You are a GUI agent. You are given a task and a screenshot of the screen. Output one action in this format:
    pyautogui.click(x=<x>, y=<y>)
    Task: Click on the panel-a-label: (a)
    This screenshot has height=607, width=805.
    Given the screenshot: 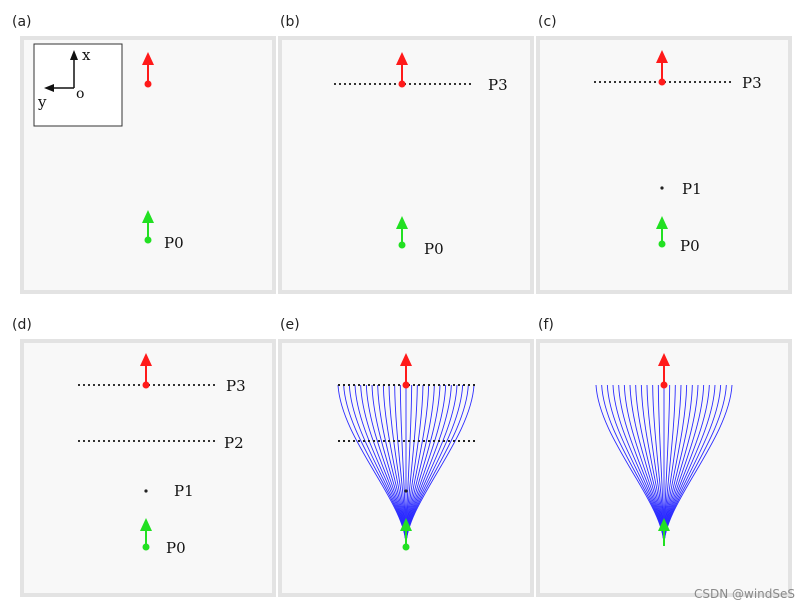 What is the action you would take?
    pyautogui.click(x=22, y=22)
    